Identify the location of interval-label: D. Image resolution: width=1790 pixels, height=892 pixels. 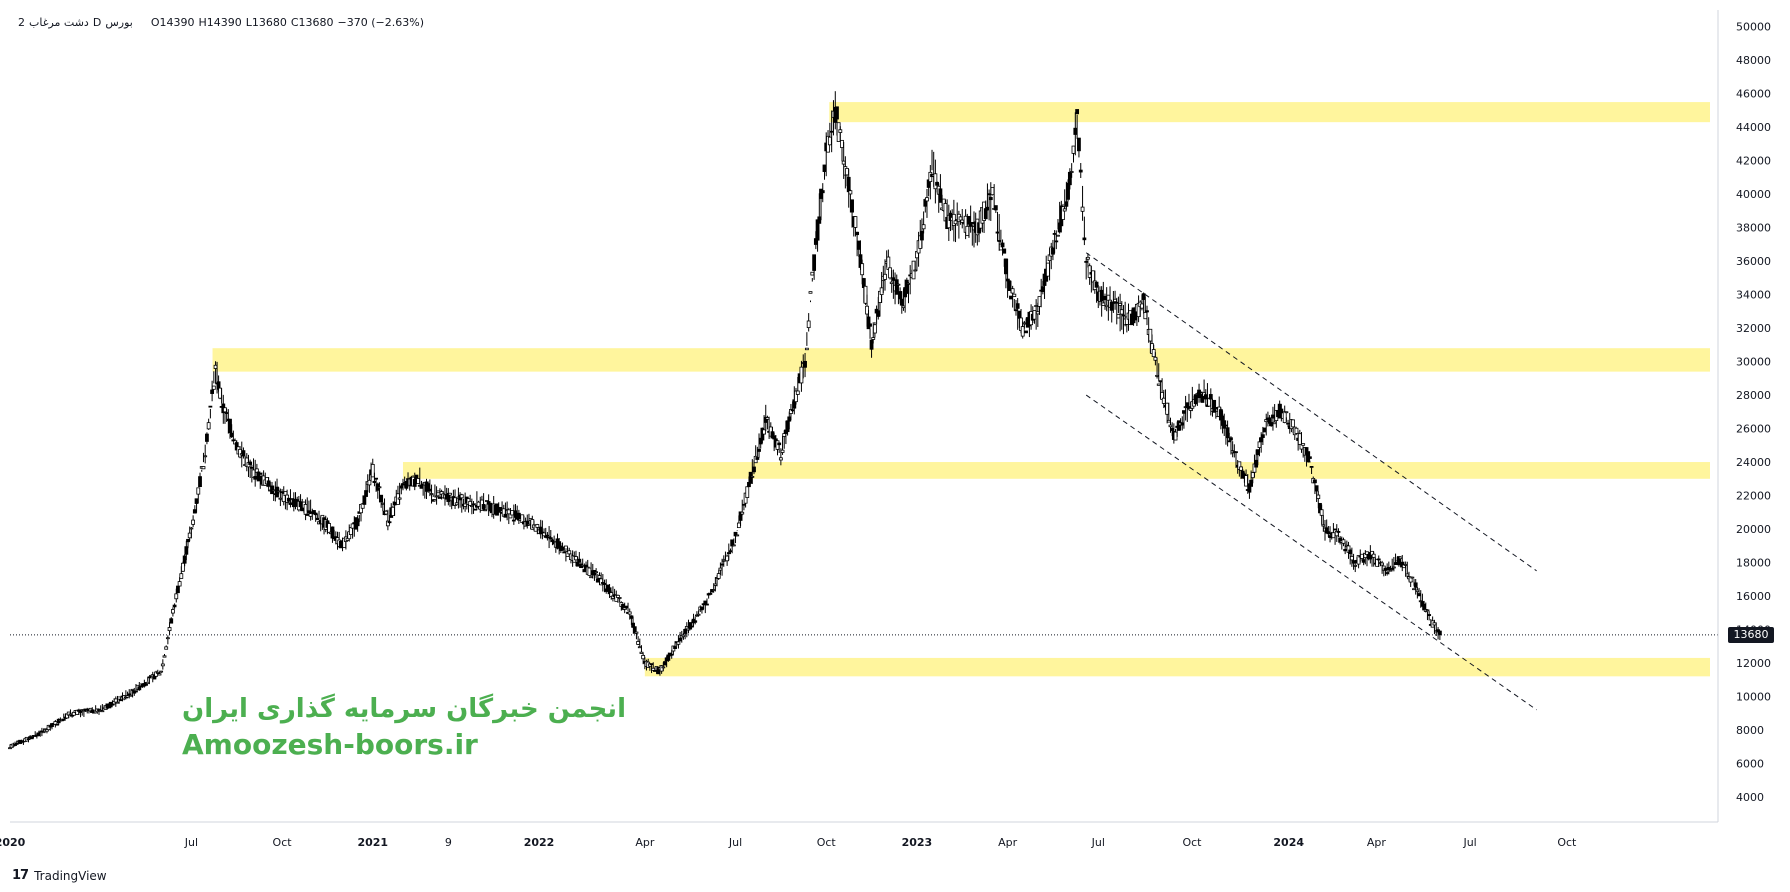
(97, 22).